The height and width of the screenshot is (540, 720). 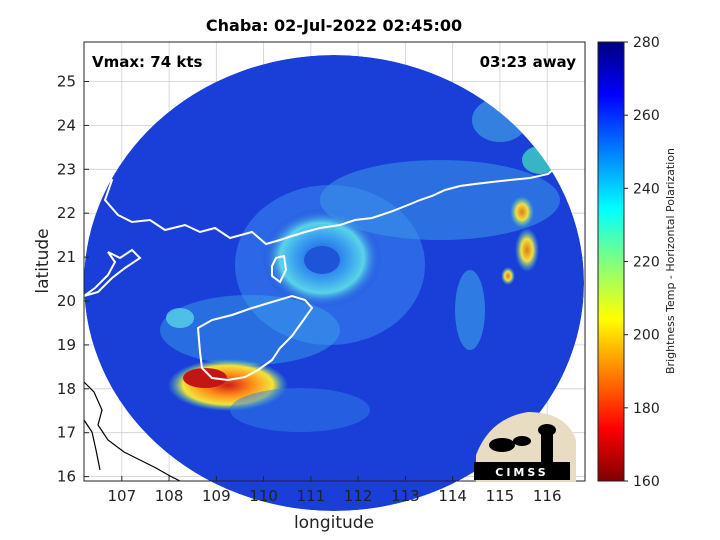 I want to click on colorbar-tick-label: 180, so click(x=646, y=409).